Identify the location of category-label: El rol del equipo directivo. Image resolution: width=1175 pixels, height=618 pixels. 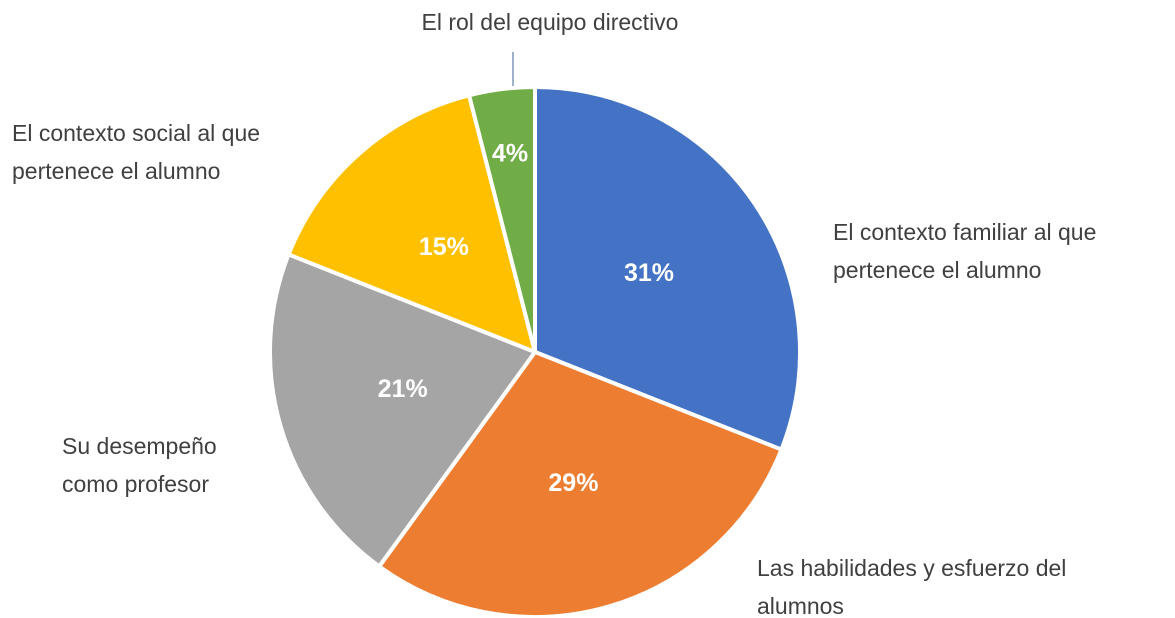
(550, 22).